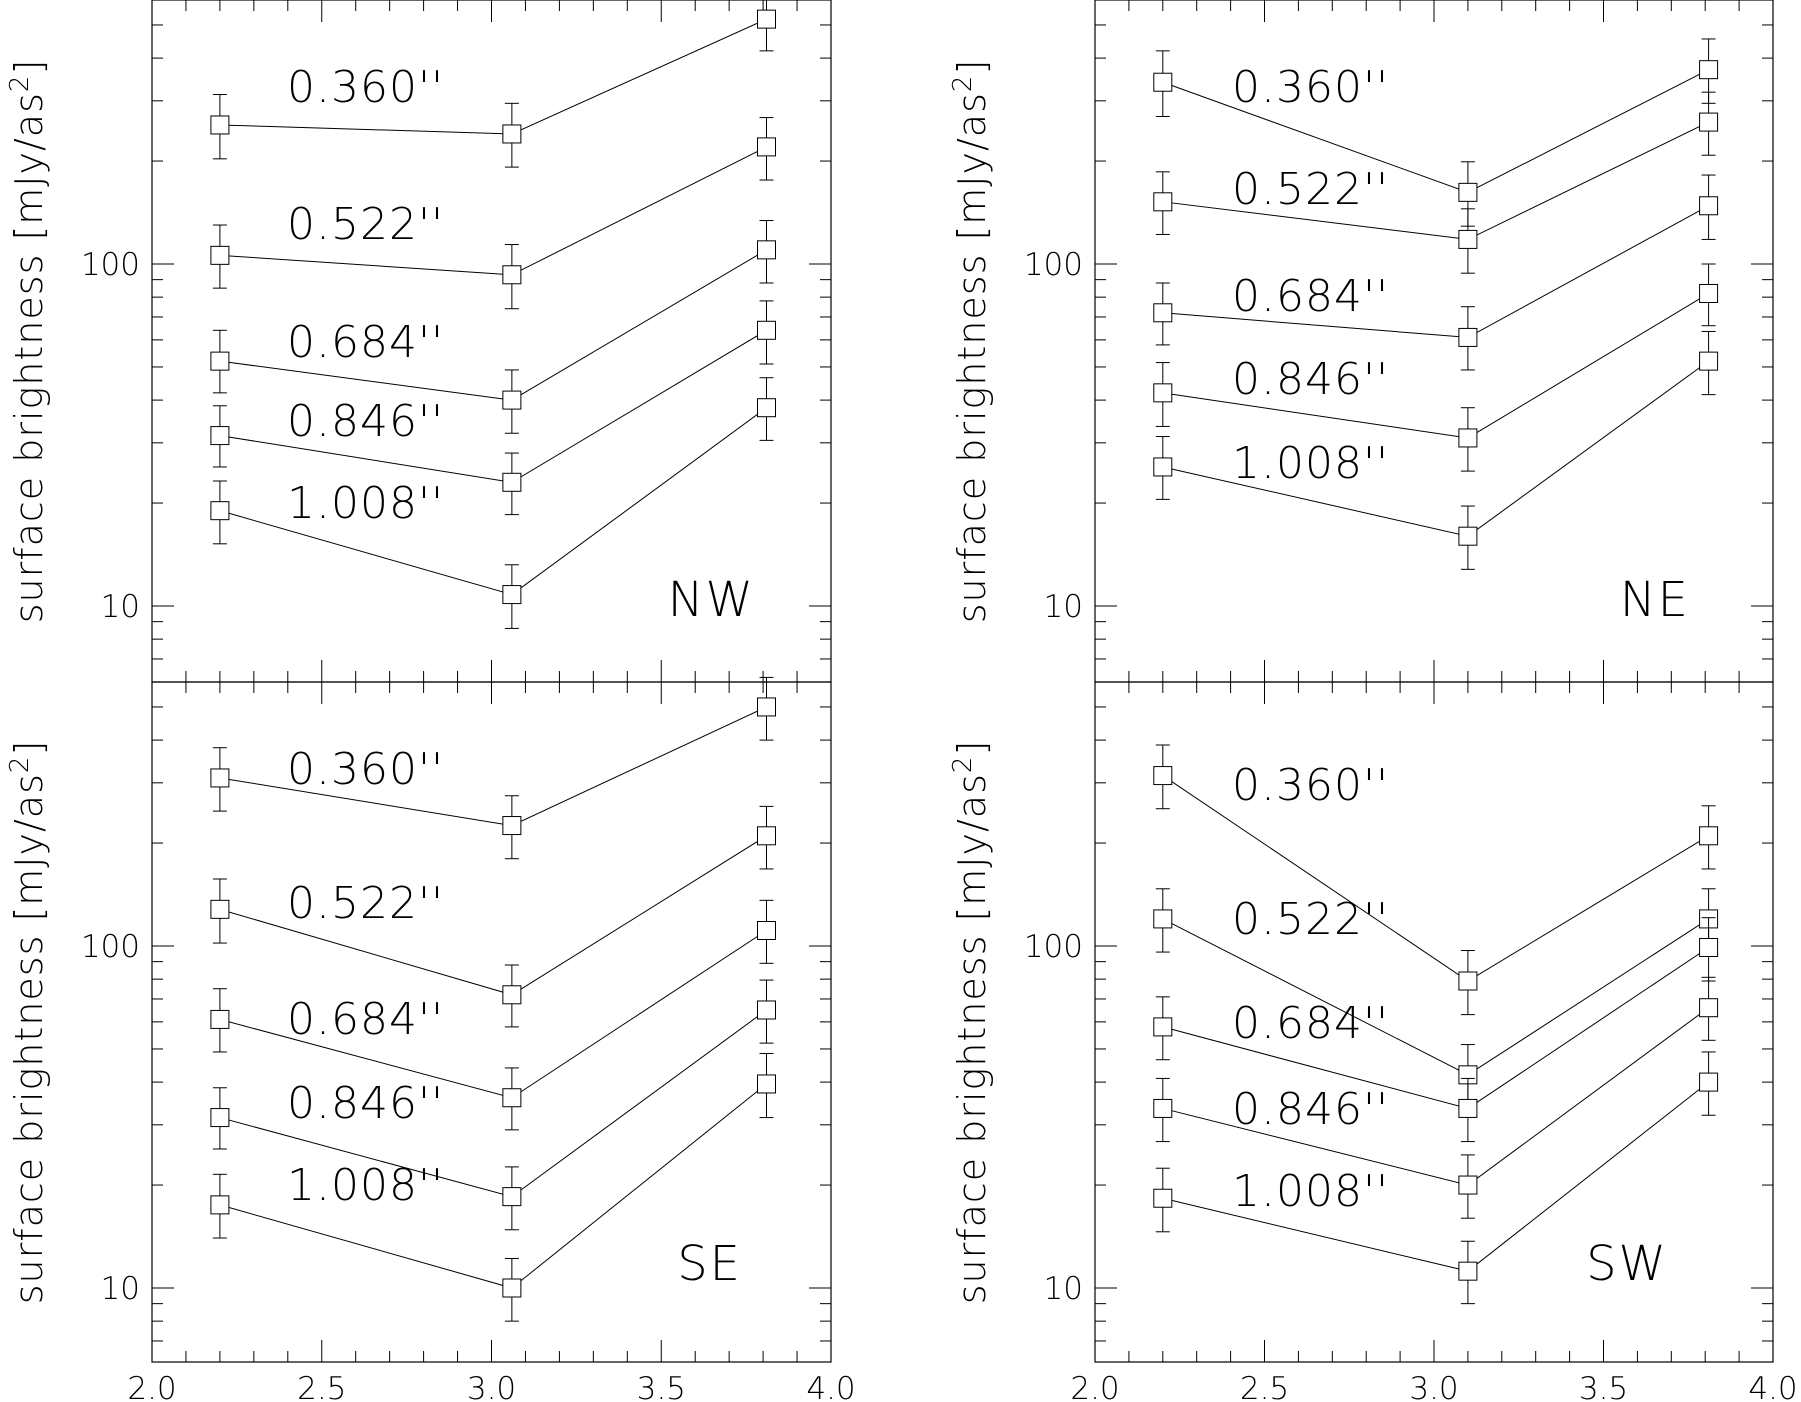 The image size is (1801, 1402). Describe the element at coordinates (709, 1264) in the screenshot. I see `panel-label: SE` at that location.